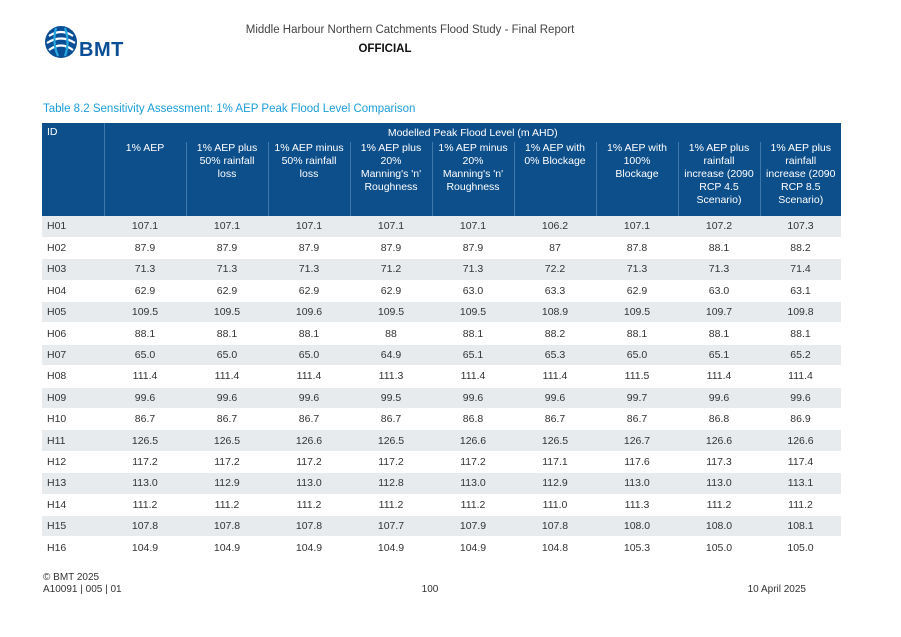  I want to click on flood-level-cell: 99.7, so click(637, 398).